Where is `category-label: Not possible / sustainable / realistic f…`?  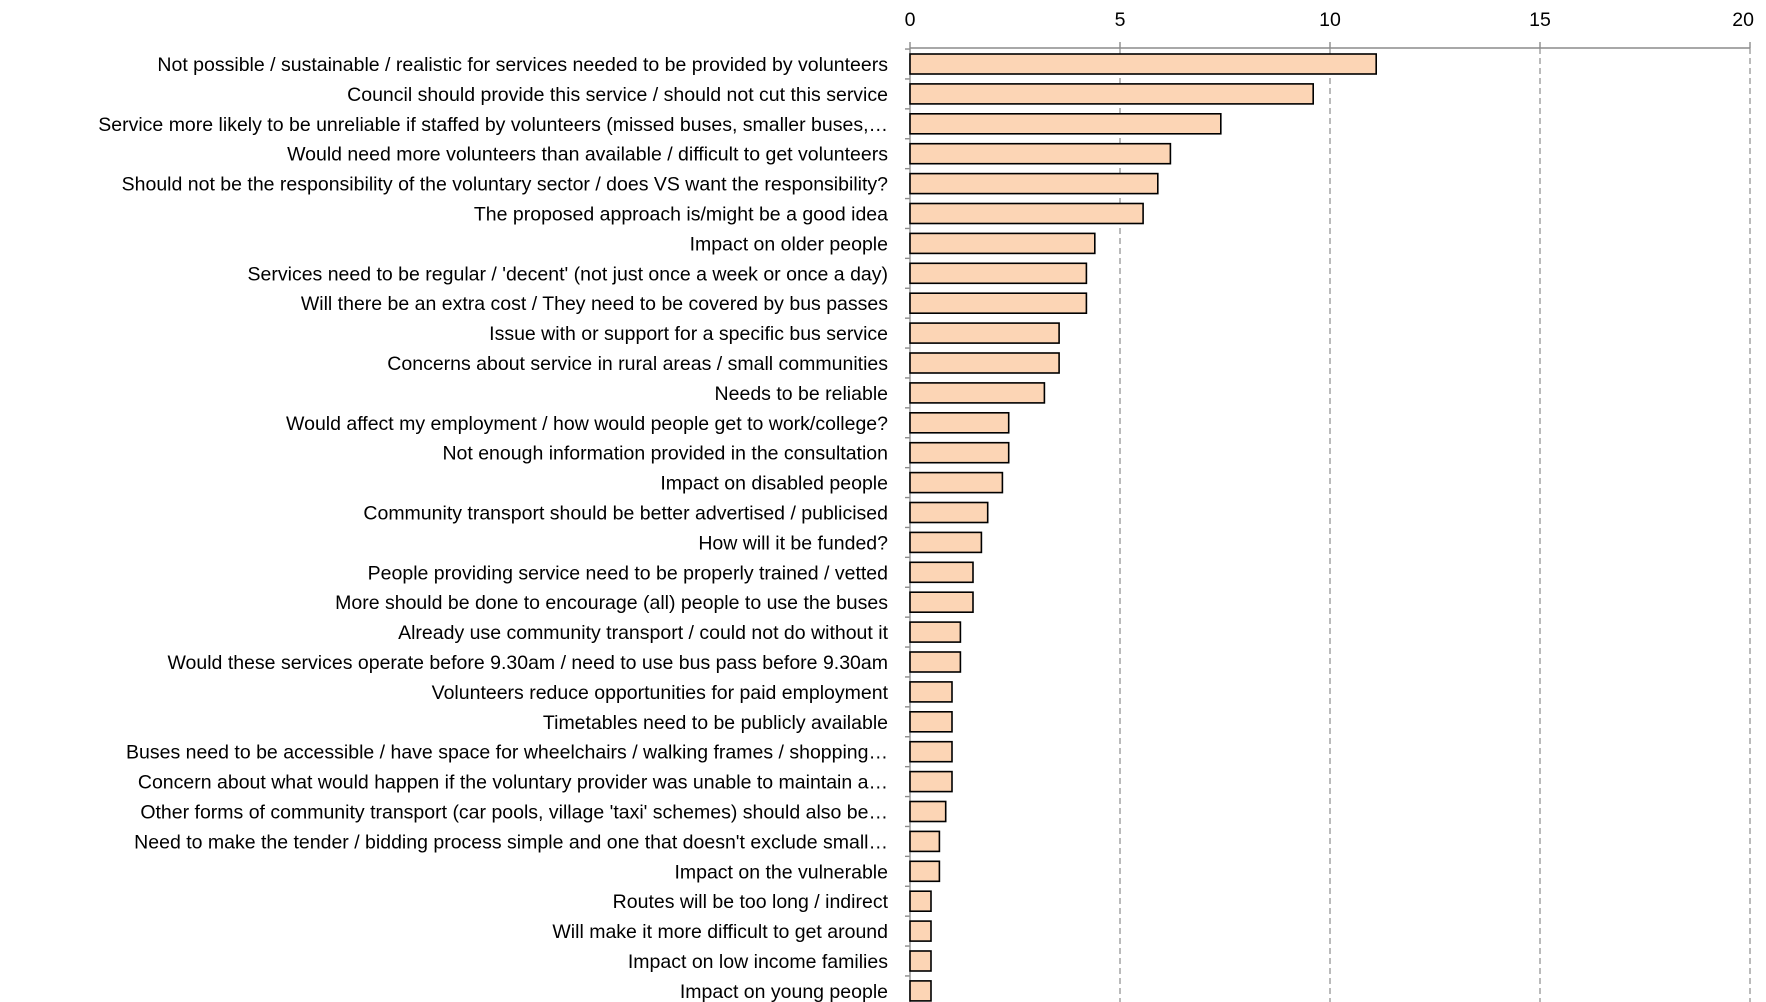 category-label: Not possible / sustainable / realistic f… is located at coordinates (522, 65).